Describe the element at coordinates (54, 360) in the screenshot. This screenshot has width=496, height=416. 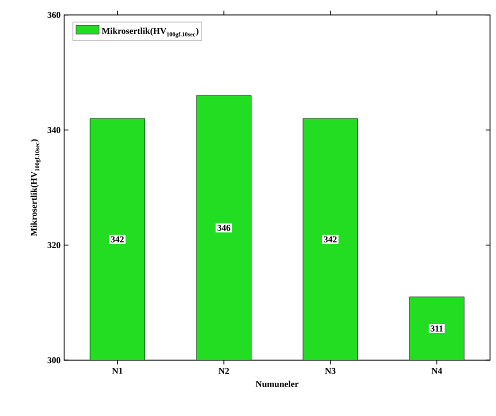
I see `y-tick-label: 300` at that location.